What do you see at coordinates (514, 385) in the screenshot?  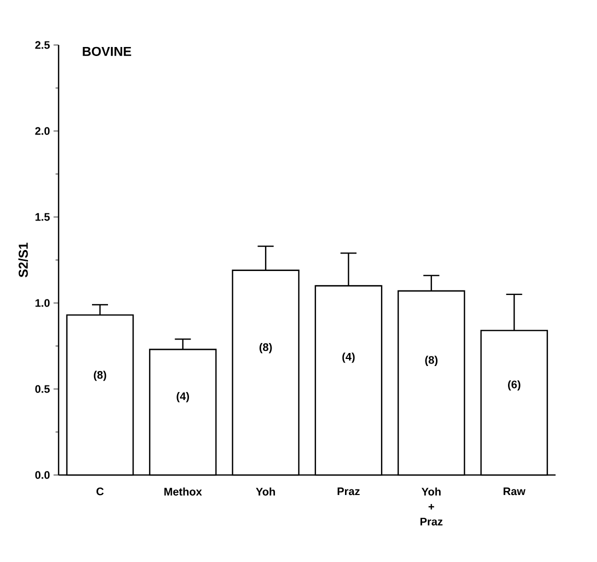 I see `annotation: (6)` at bounding box center [514, 385].